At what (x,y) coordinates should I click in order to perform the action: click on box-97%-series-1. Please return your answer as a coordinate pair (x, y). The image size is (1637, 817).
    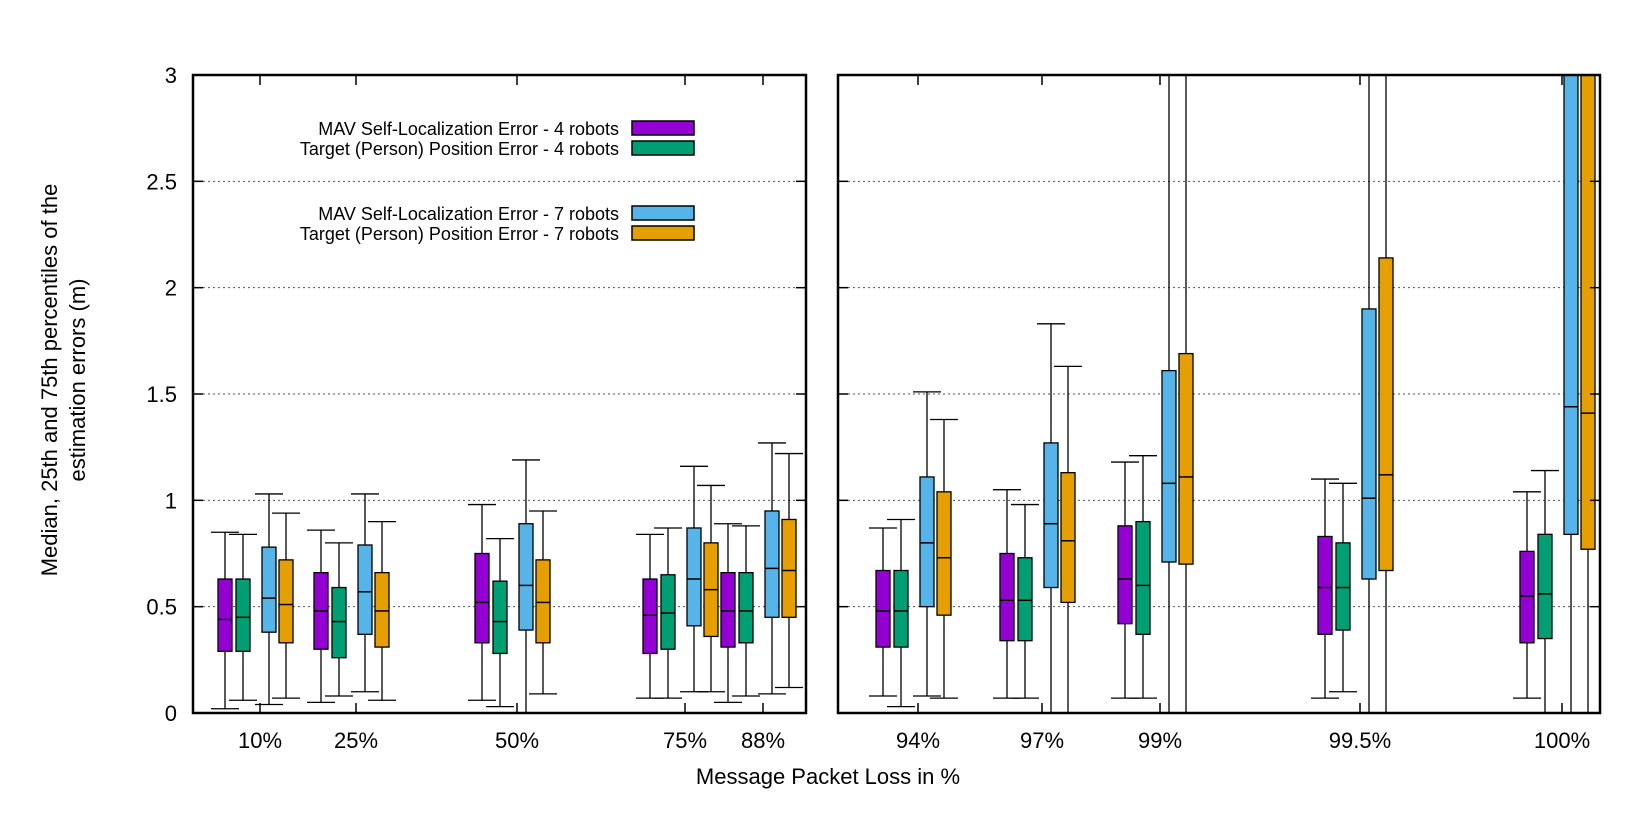
    Looking at the image, I should click on (1007, 594).